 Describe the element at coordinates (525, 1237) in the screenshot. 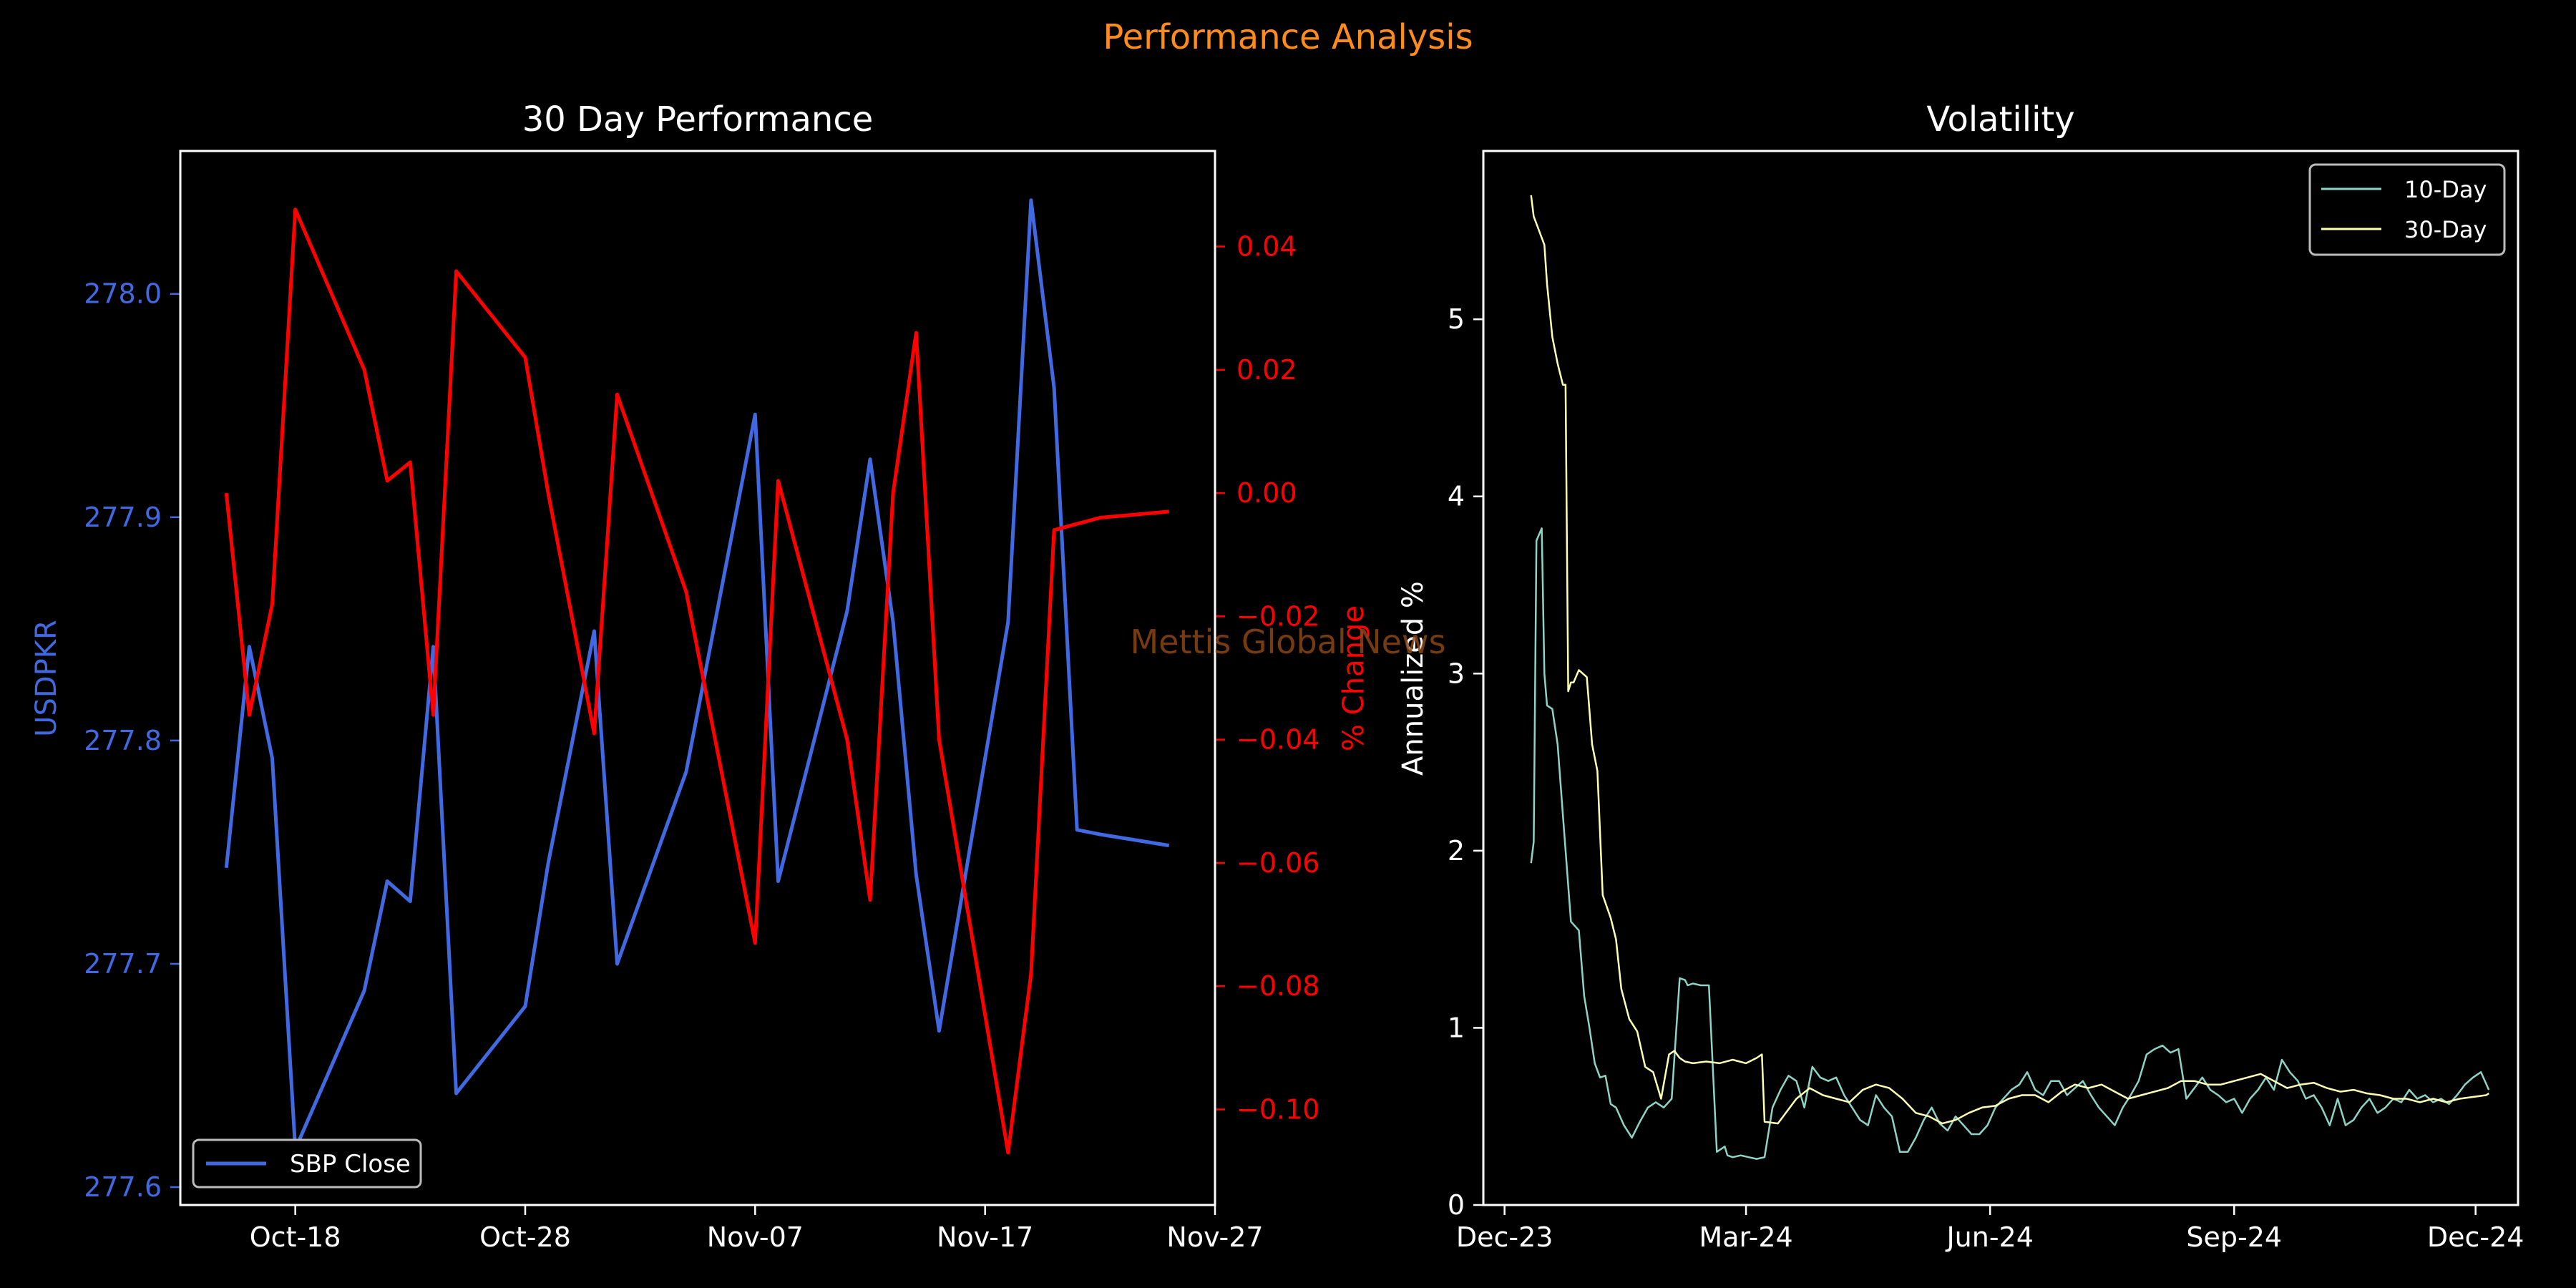

I see `perf-x-tick-label-oct-28: Oct-28` at that location.